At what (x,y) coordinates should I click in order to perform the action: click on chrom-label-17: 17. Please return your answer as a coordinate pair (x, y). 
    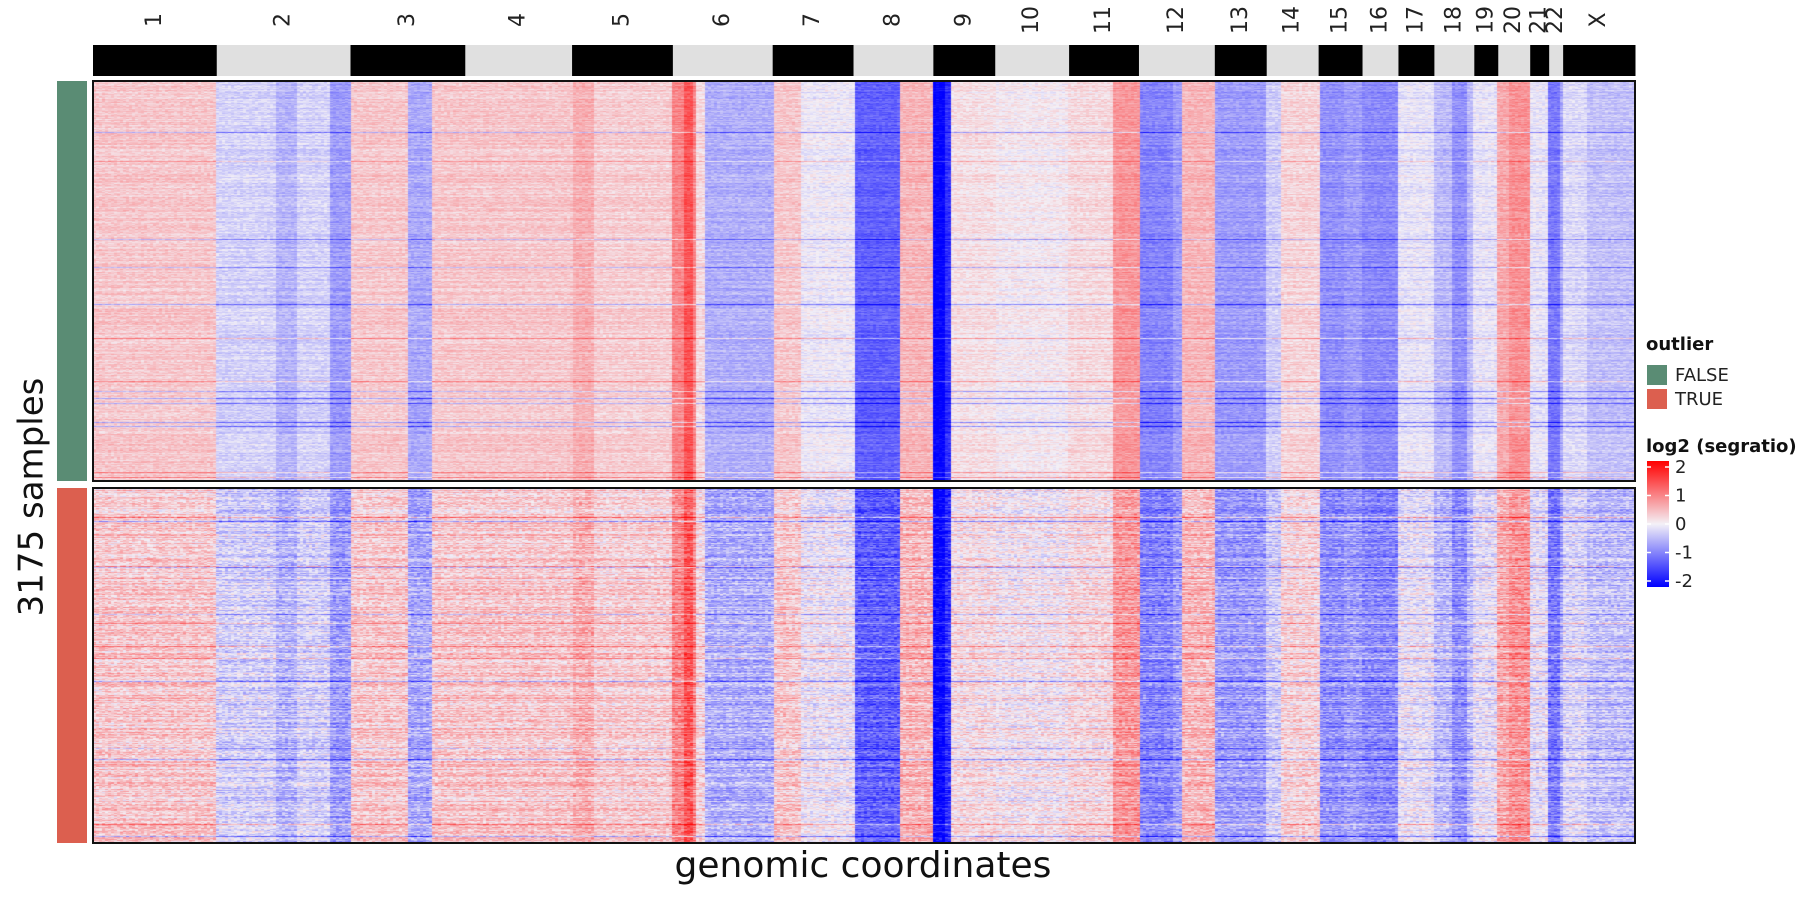
    Looking at the image, I should click on (1415, 20).